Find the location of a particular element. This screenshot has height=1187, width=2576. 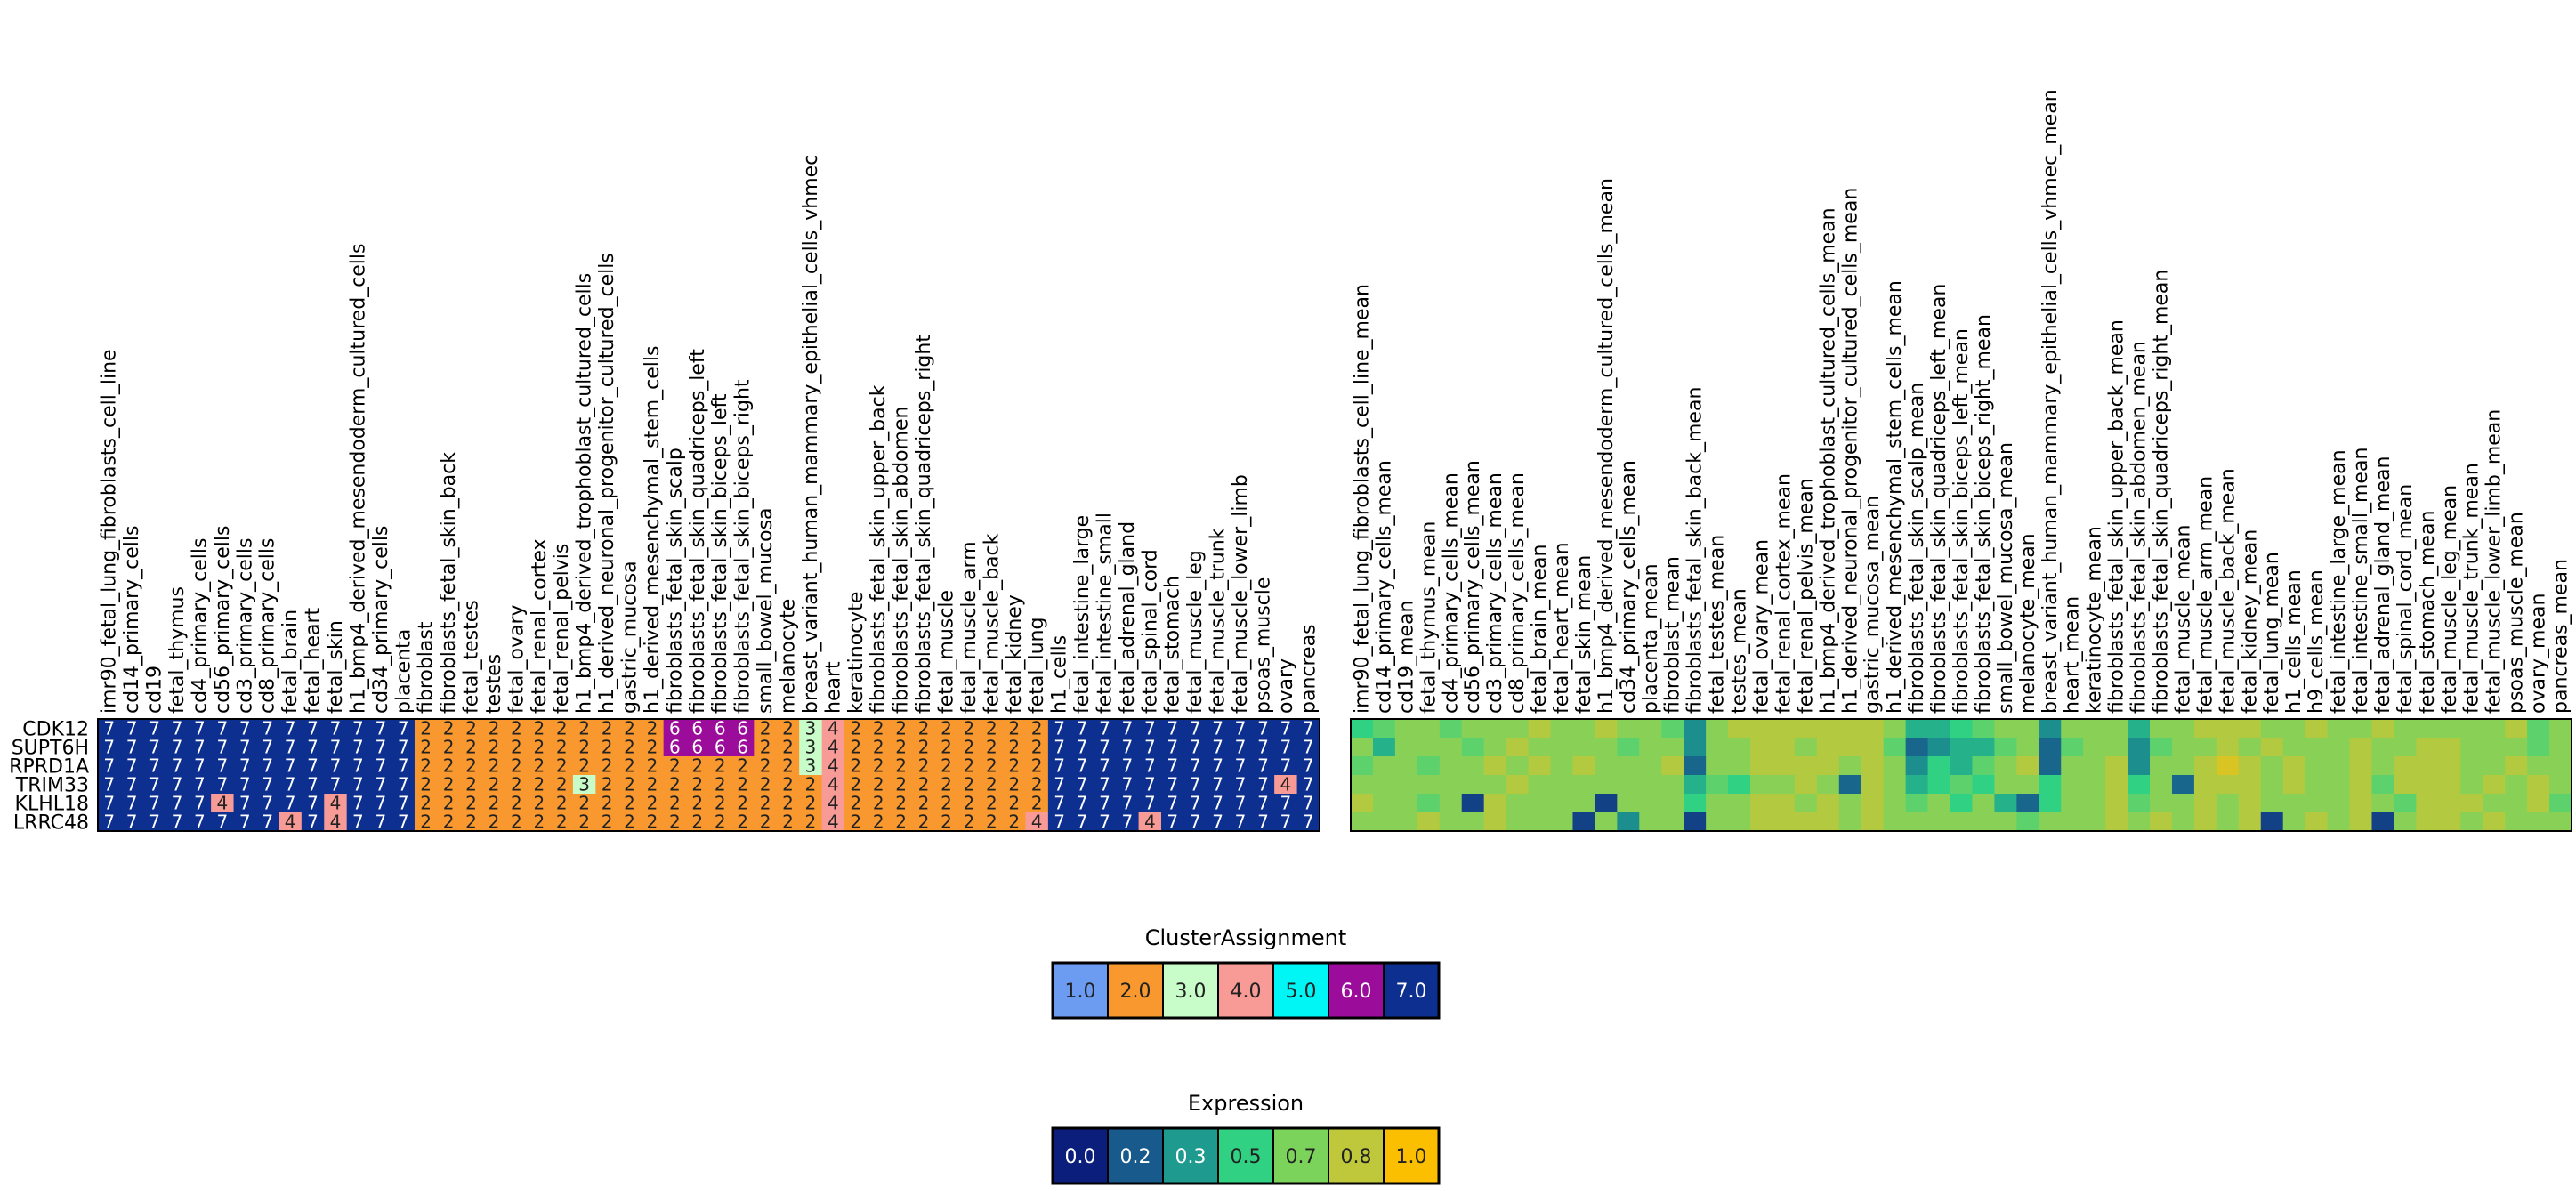

cluster-column-label: fibroblasts_fetal_skin_abdomen is located at coordinates (902, 561).